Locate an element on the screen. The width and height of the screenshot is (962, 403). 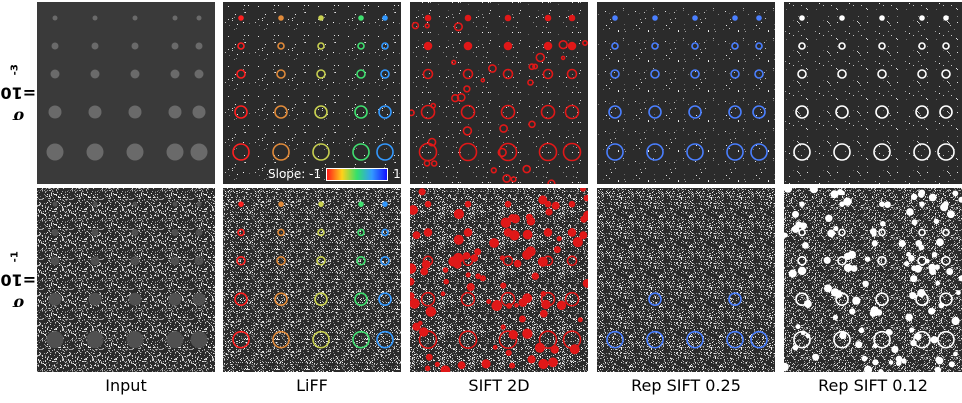
panel-liff-low-noise is located at coordinates (312, 93).